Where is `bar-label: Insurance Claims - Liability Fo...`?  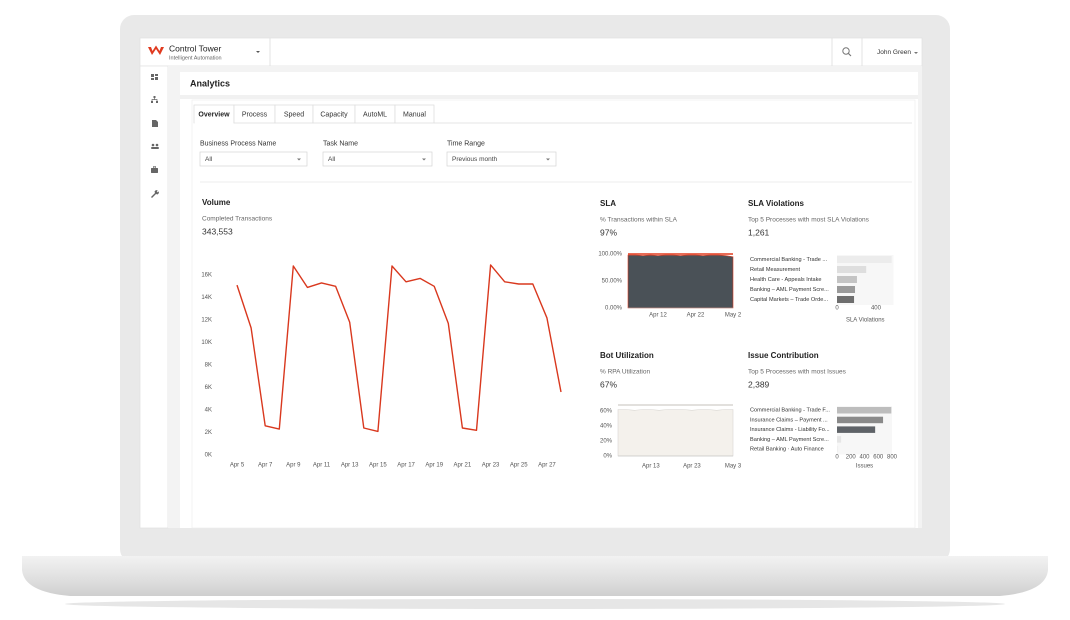
bar-label: Insurance Claims - Liability Fo... is located at coordinates (790, 430).